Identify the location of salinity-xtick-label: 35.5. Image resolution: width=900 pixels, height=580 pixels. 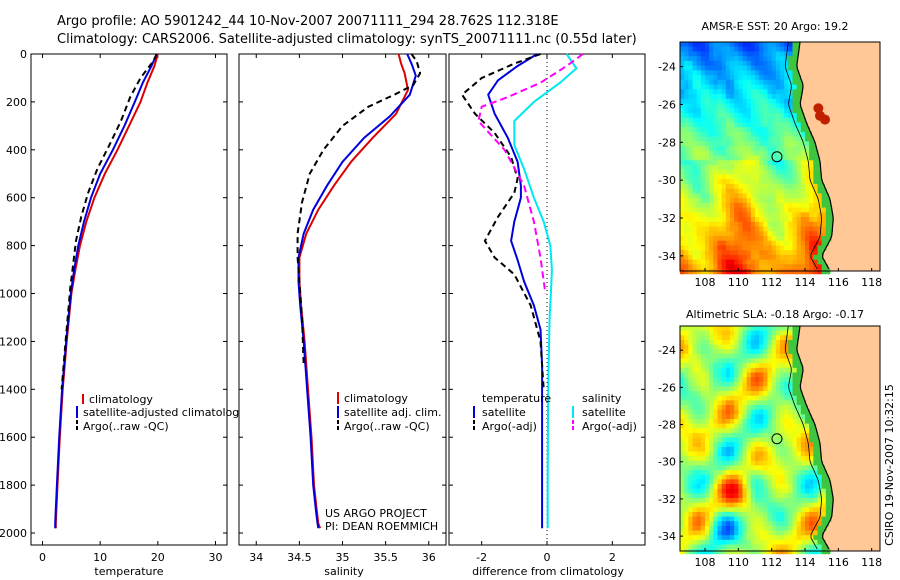
(385, 557).